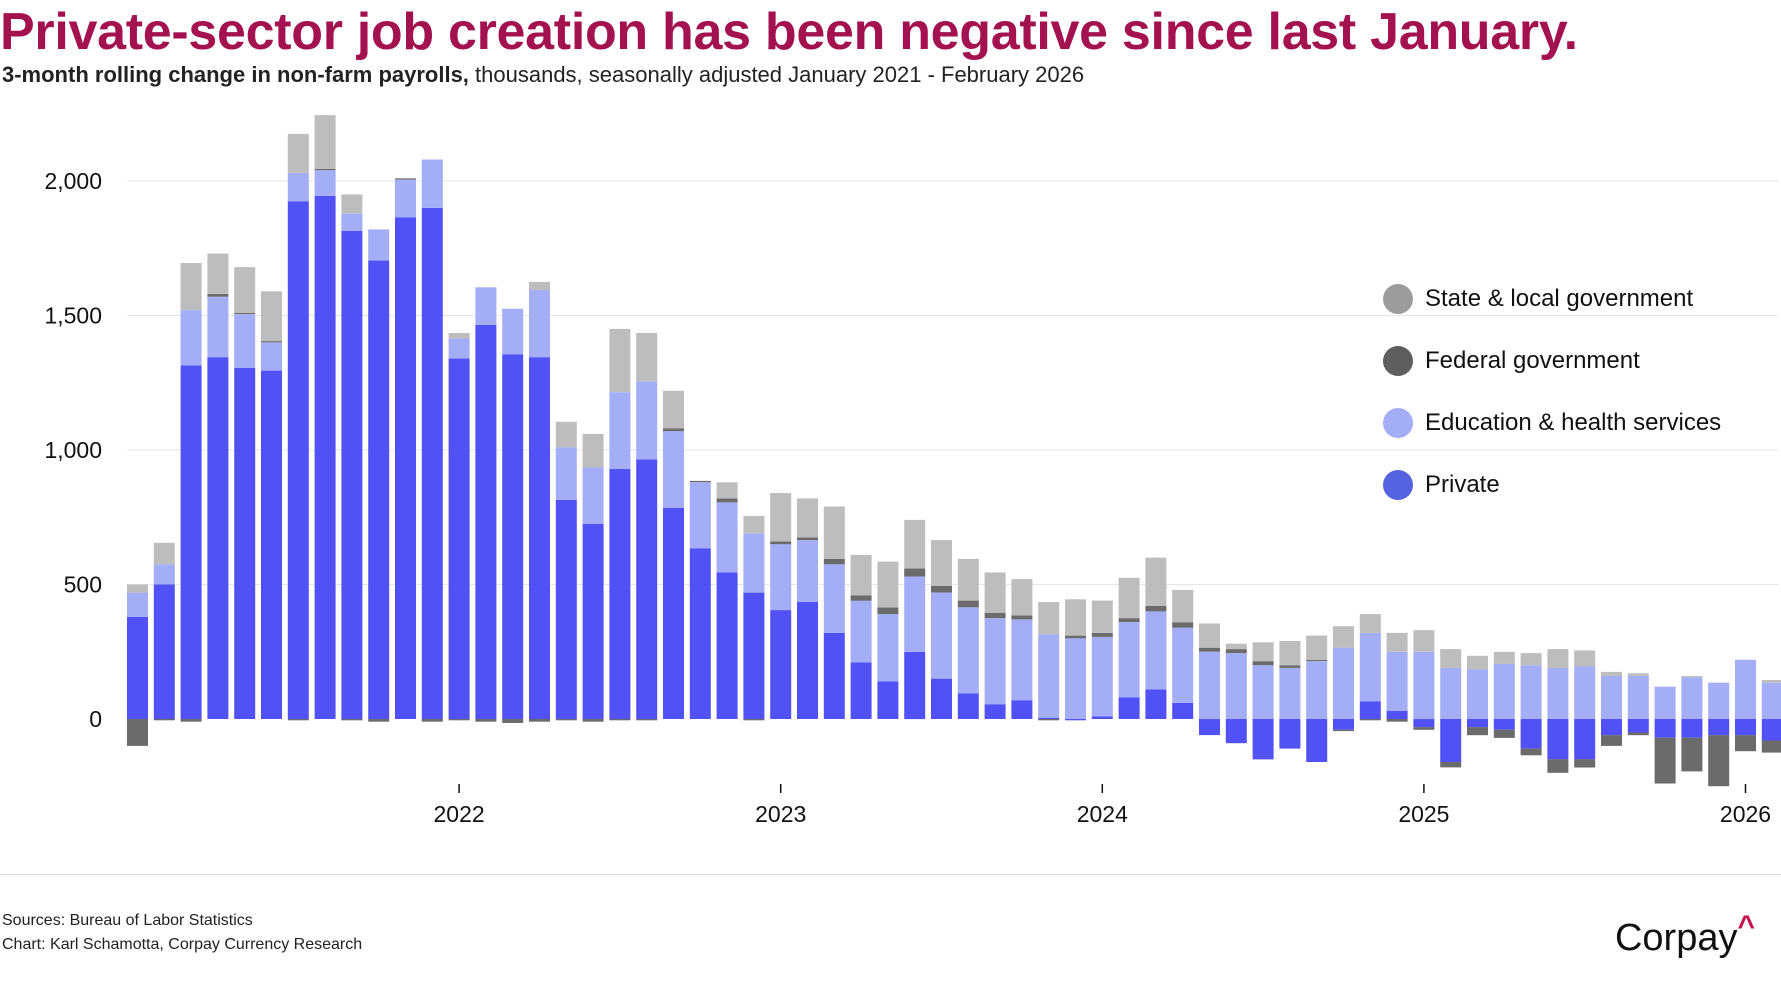 Image resolution: width=1781 pixels, height=1000 pixels. What do you see at coordinates (95, 719) in the screenshot?
I see `y-tick-label: 0` at bounding box center [95, 719].